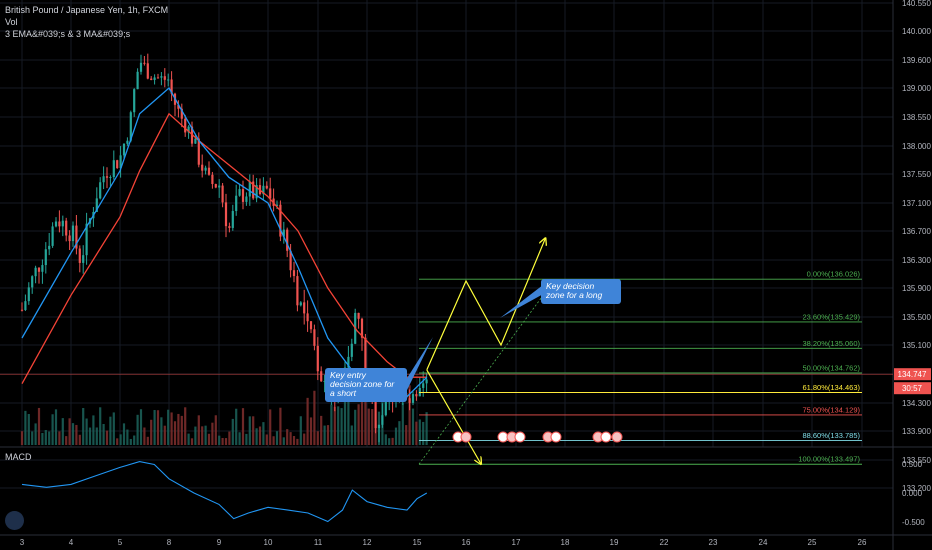 The width and height of the screenshot is (932, 550). I want to click on event-markers, so click(537, 437).